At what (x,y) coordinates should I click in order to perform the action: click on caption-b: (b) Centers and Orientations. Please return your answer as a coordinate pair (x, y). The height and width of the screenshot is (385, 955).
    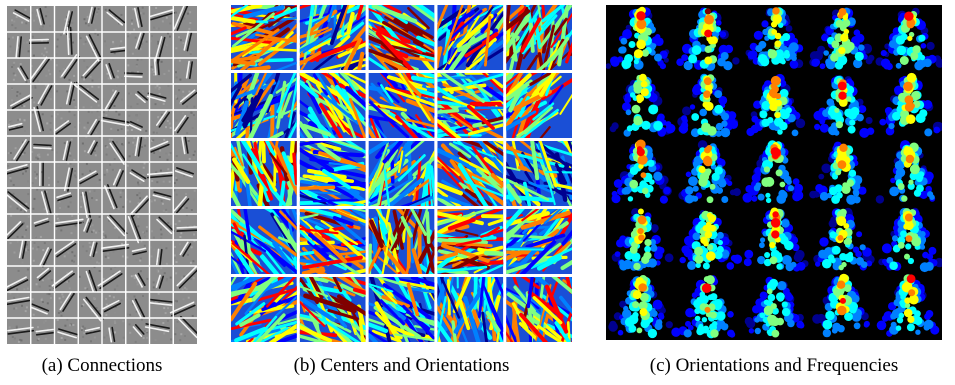
    Looking at the image, I should click on (401, 365).